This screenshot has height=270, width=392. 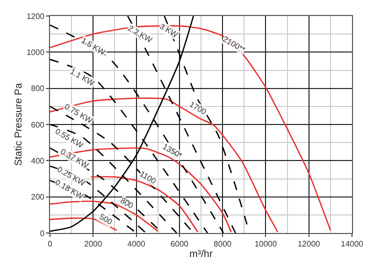 What do you see at coordinates (198, 108) in the screenshot?
I see `annotation: 1700` at bounding box center [198, 108].